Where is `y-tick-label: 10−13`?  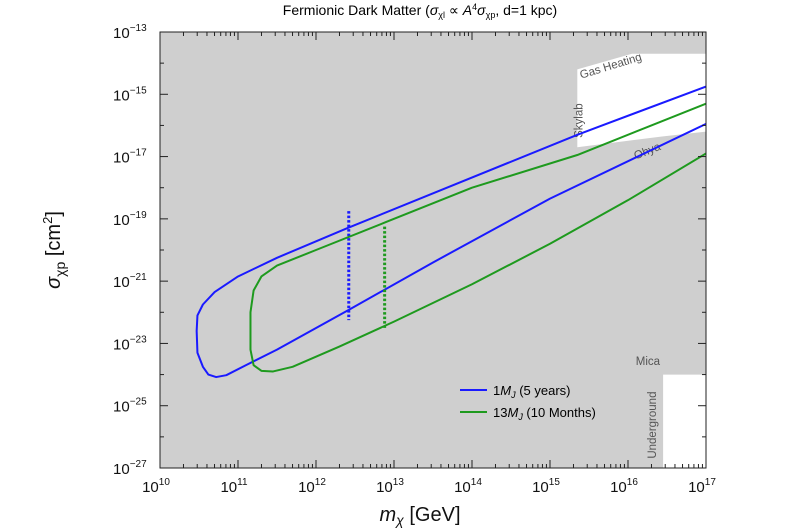
y-tick-label: 10−13 is located at coordinates (130, 32).